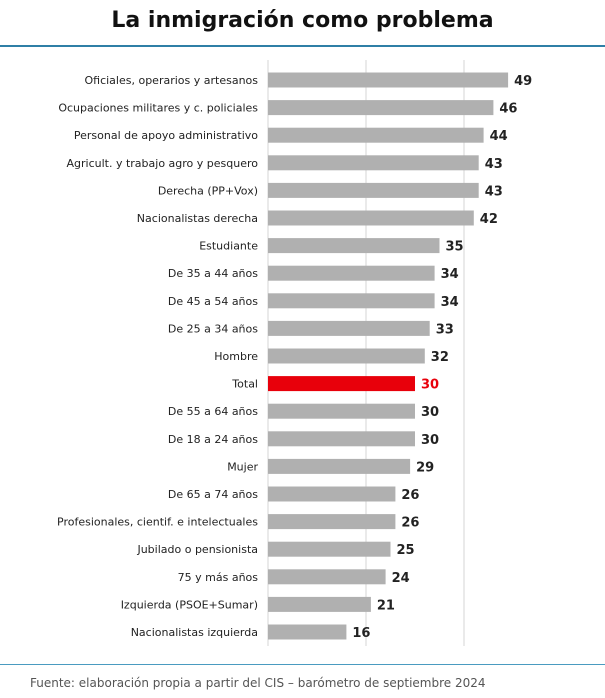 This screenshot has height=698, width=605. What do you see at coordinates (218, 577) in the screenshot?
I see `category-label: 75 y más años` at bounding box center [218, 577].